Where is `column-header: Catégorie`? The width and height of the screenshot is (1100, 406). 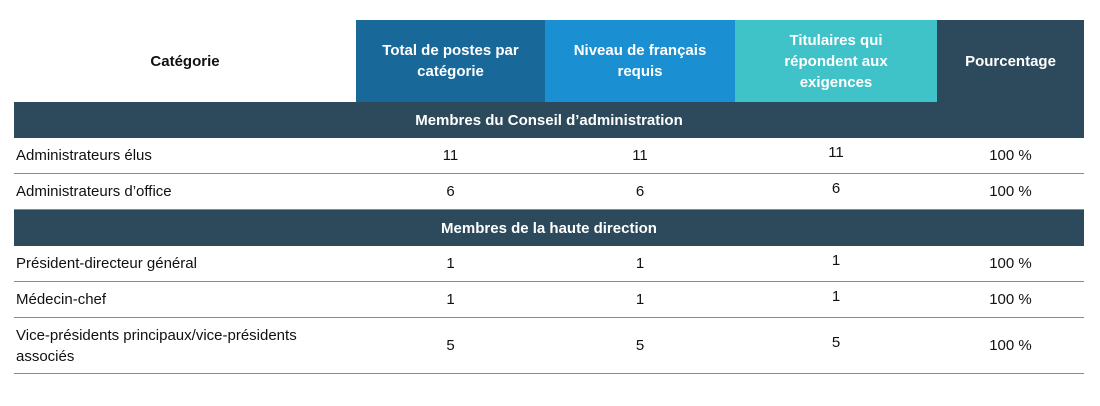 column-header: Catégorie is located at coordinates (185, 61).